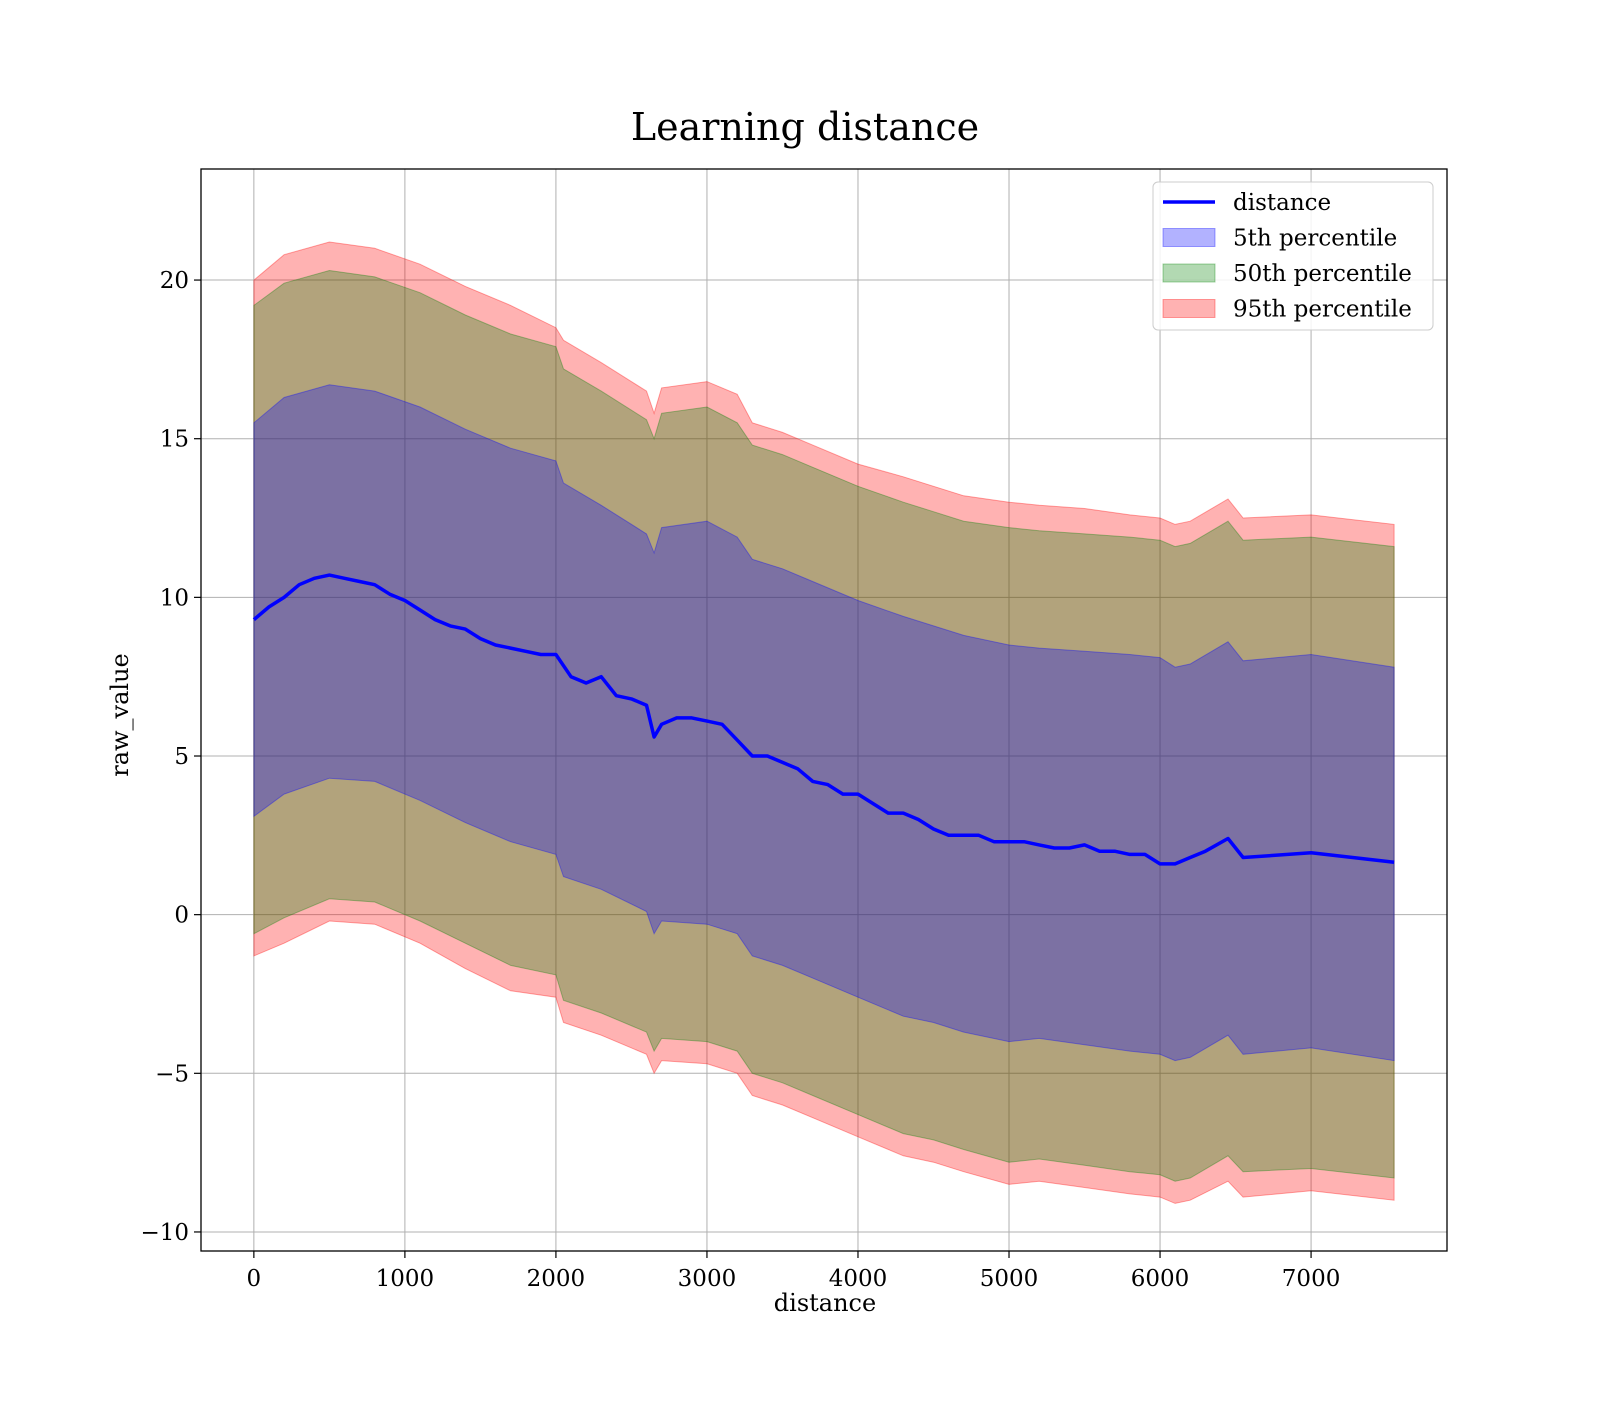  Describe the element at coordinates (1282, 203) in the screenshot. I see `legend-label: distance` at that location.